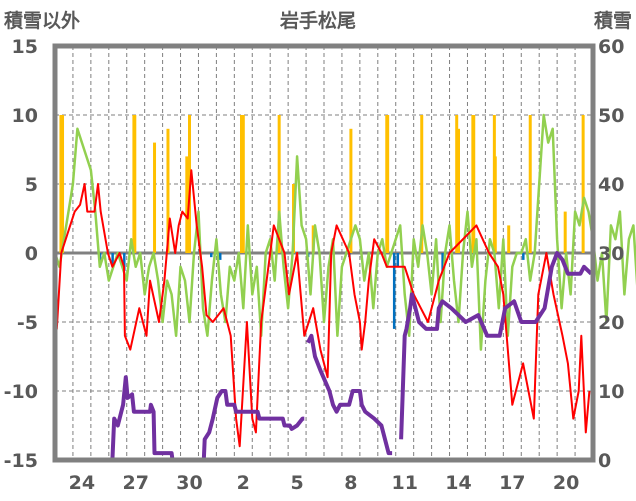 Image resolution: width=636 pixels, height=501 pixels. I want to click on right-tick-label: 0, so click(604, 461).